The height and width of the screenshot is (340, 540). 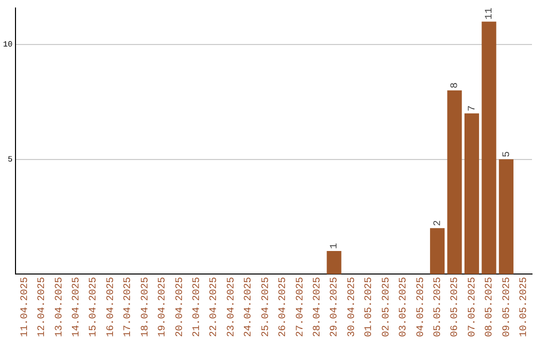 What do you see at coordinates (490, 14) in the screenshot?
I see `data-label: 11` at bounding box center [490, 14].